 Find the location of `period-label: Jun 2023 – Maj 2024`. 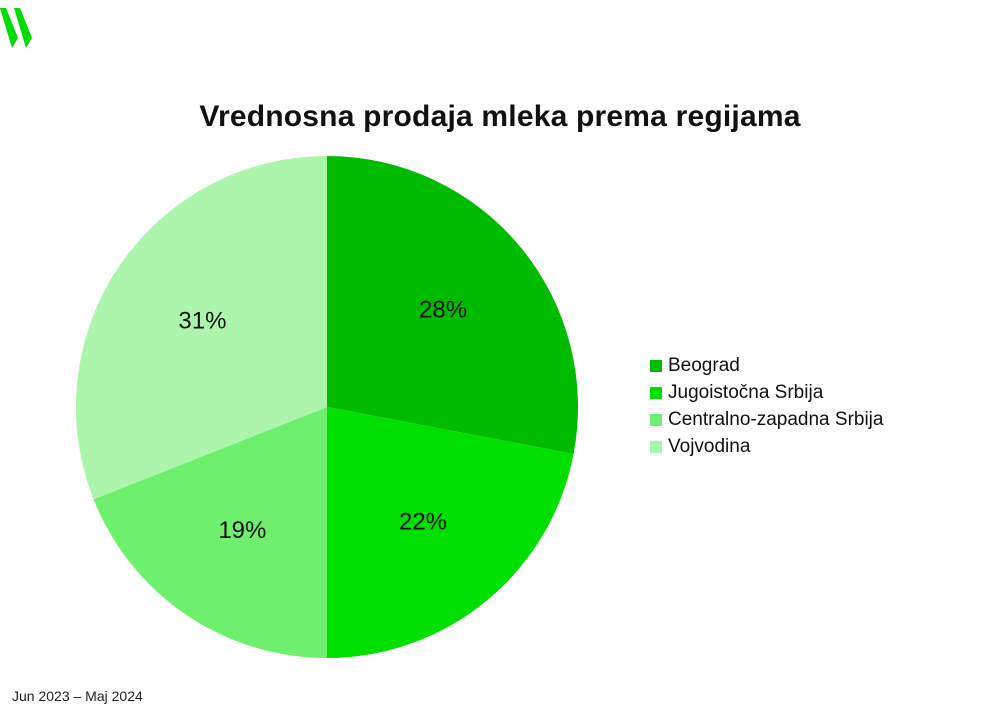

period-label: Jun 2023 – Maj 2024 is located at coordinates (77, 696).